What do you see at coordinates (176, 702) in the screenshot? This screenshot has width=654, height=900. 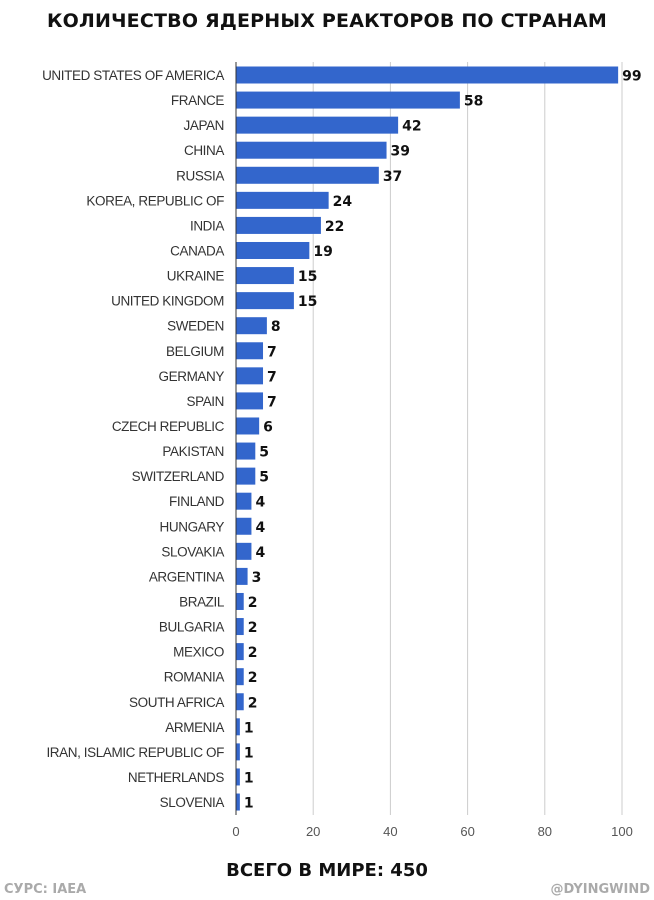 I see `category-label: SOUTH AFRICA` at bounding box center [176, 702].